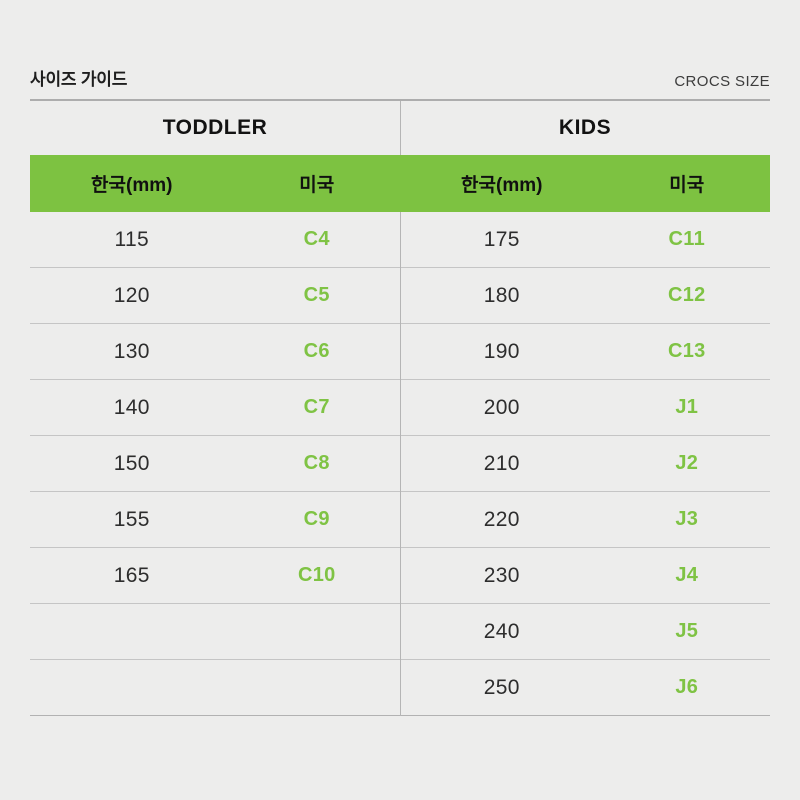 This screenshot has height=800, width=800. I want to click on table-row: 220 J3, so click(585, 520).